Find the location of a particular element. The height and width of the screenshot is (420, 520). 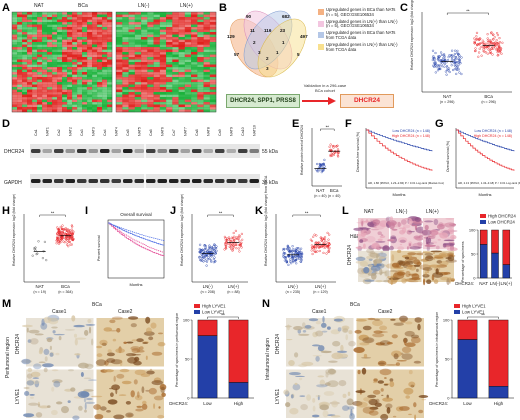

panel-label-n: N is located at coordinates (266, 304).